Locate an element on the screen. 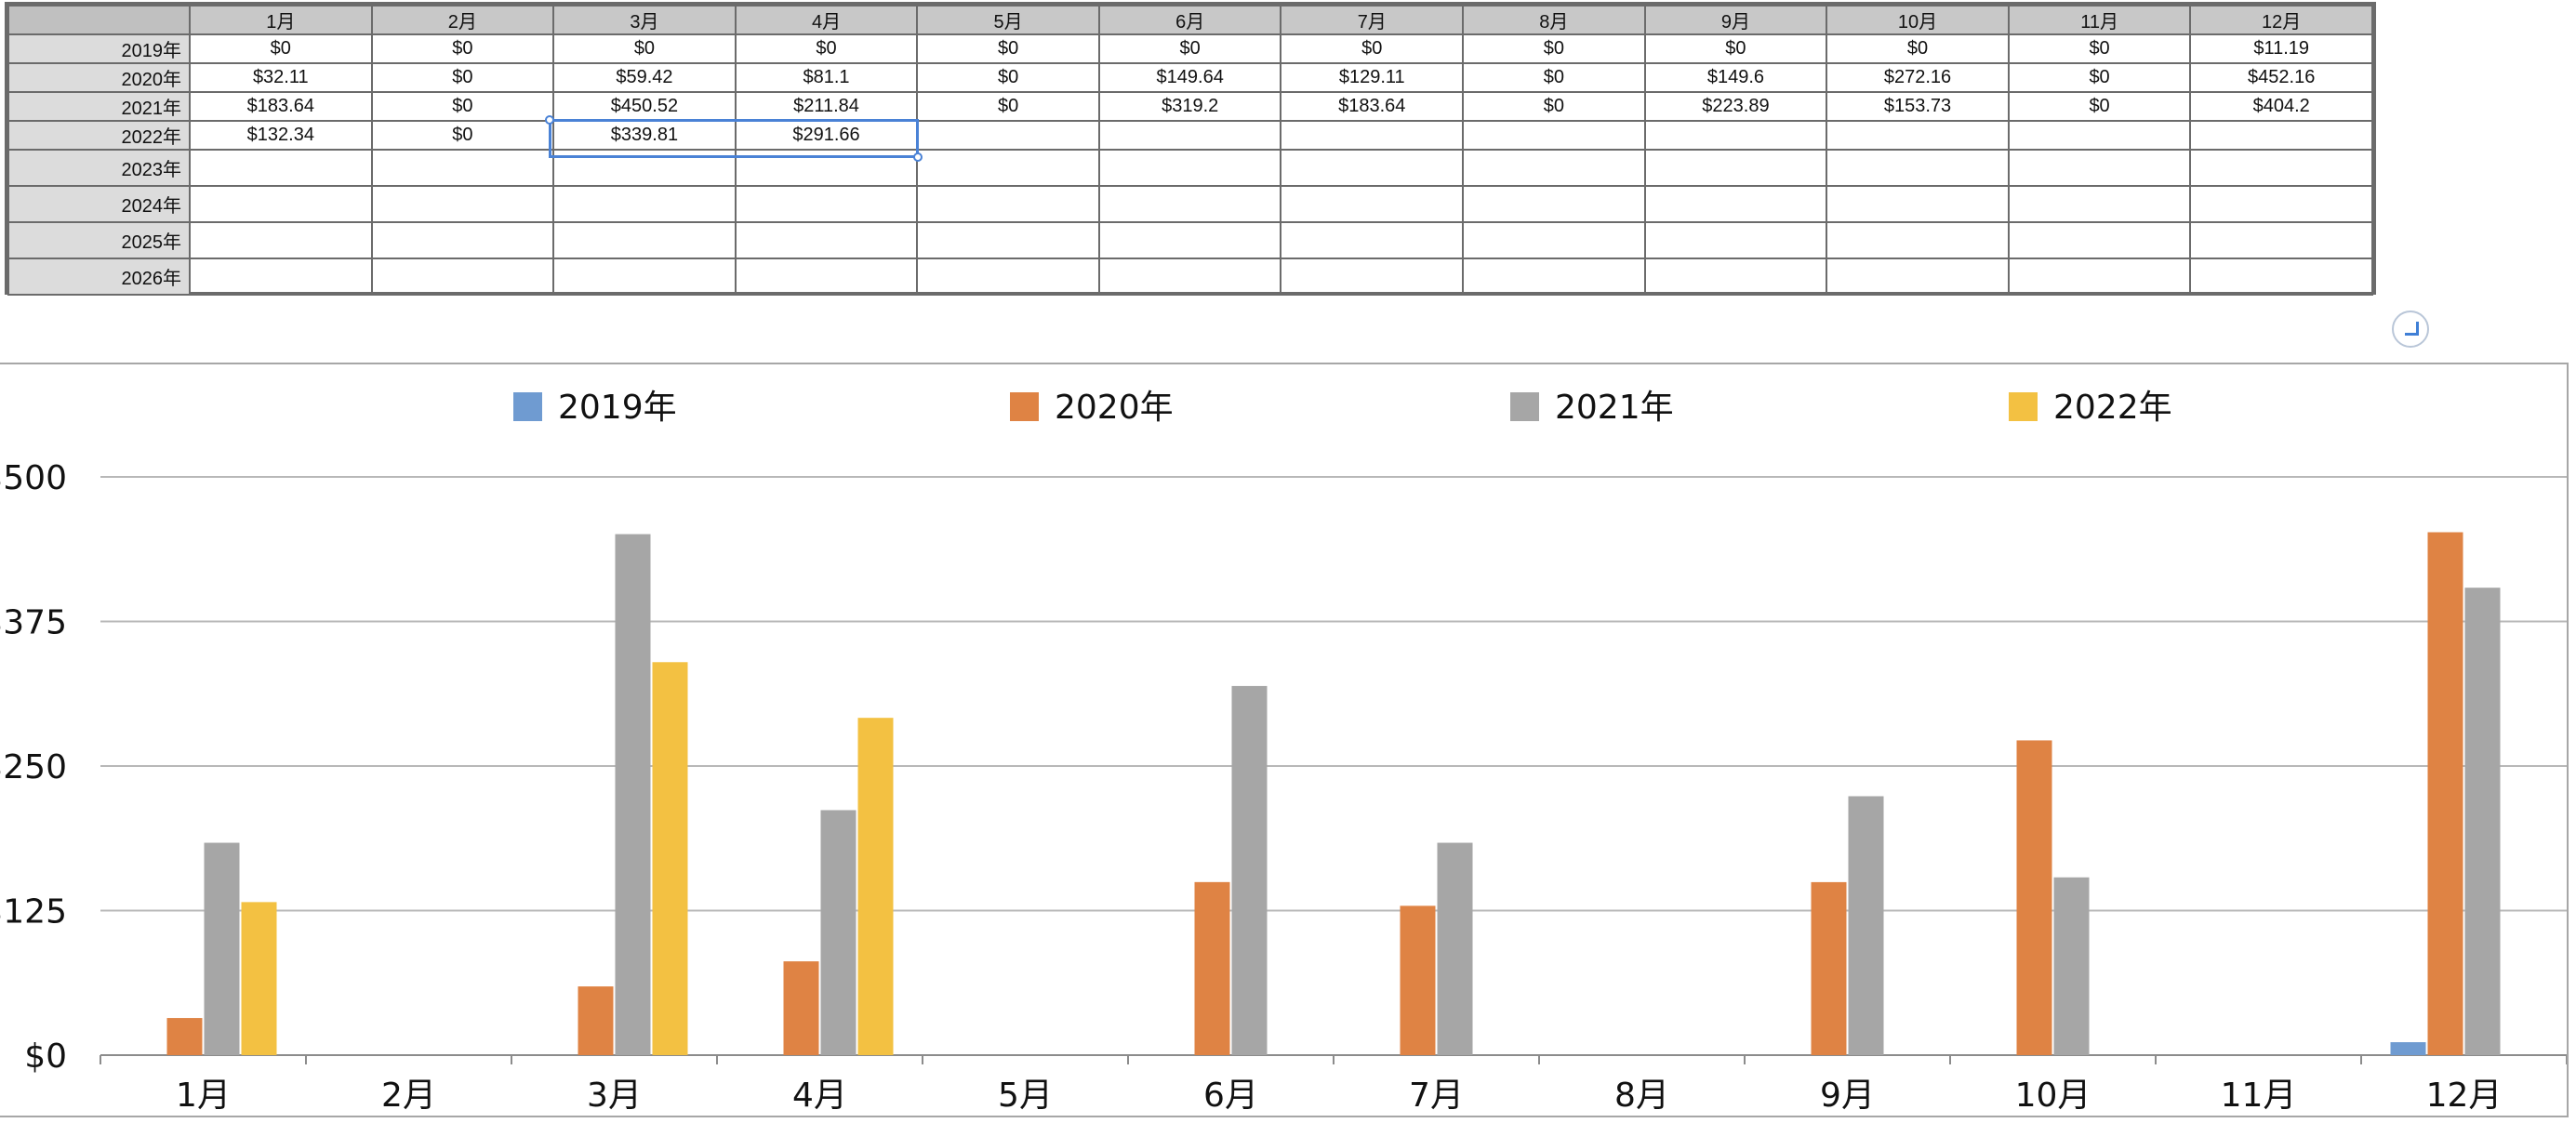  column-header: 3月 is located at coordinates (644, 20).